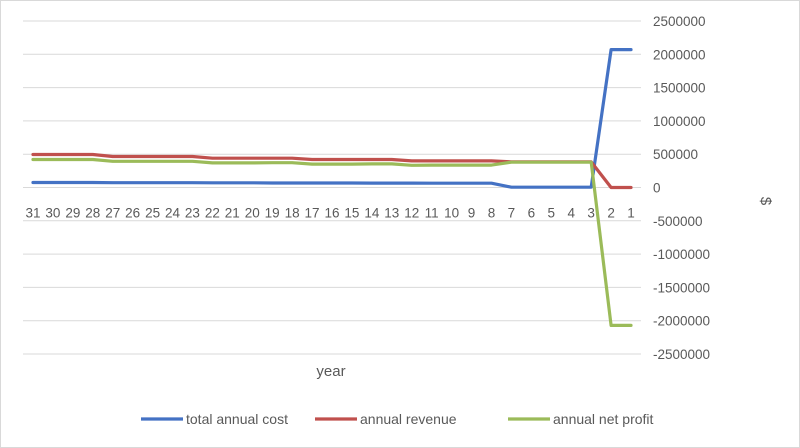 The height and width of the screenshot is (448, 800). What do you see at coordinates (32, 213) in the screenshot?
I see `x-tick-label: 31` at bounding box center [32, 213].